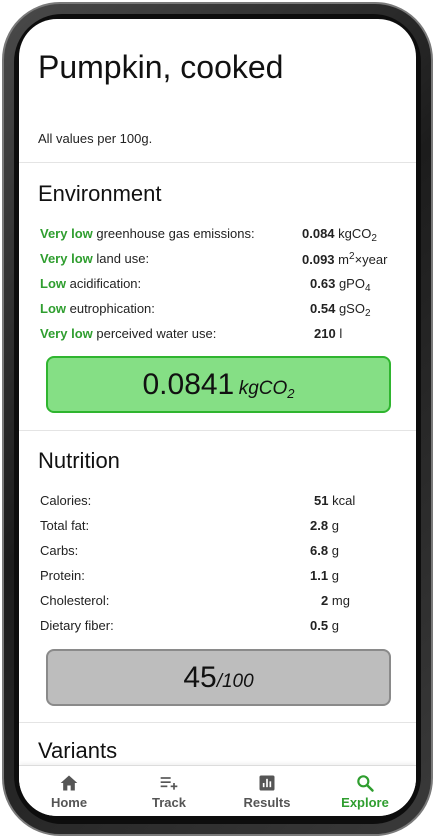  Describe the element at coordinates (371, 259) in the screenshot. I see `env-unit-tail: ×year` at that location.